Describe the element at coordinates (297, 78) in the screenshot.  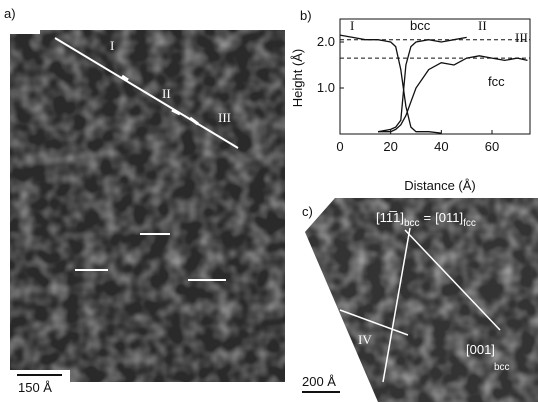
I see `y-axis-label: Height (Å)` at that location.